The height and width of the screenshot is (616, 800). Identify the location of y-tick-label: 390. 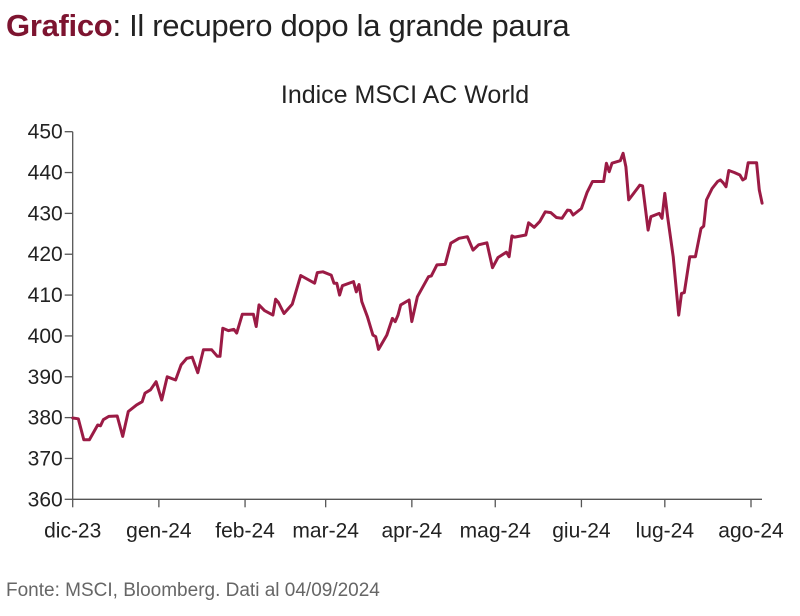
(45, 377).